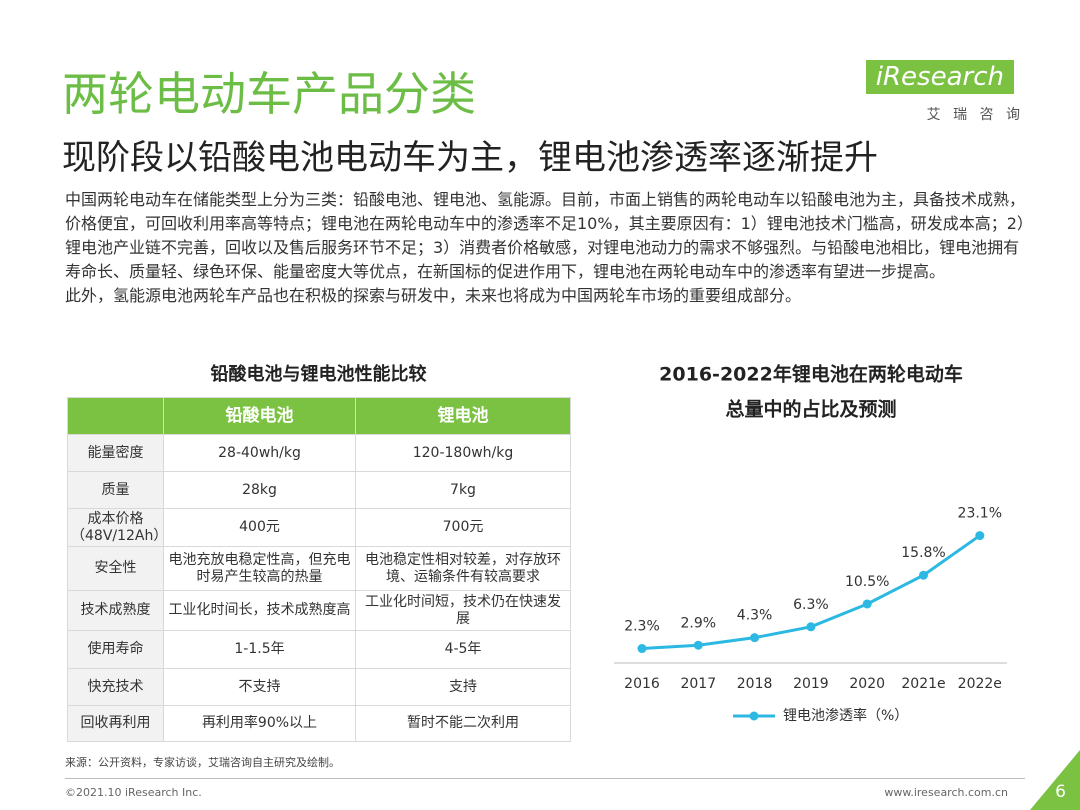 This screenshot has height=810, width=1080. What do you see at coordinates (980, 684) in the screenshot?
I see `x-tick-label: 2022e` at bounding box center [980, 684].